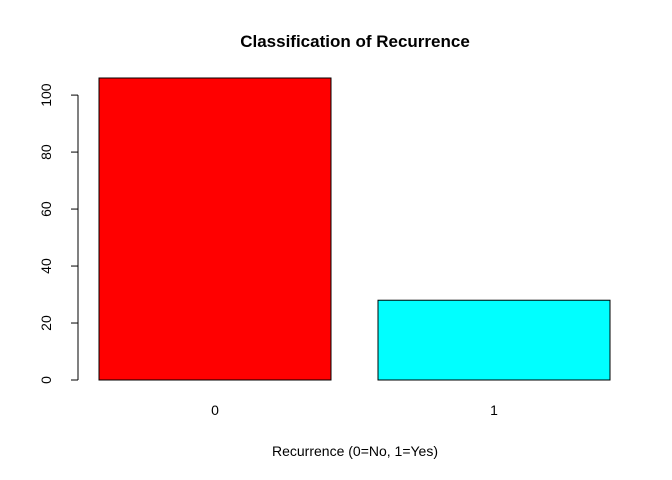 Image resolution: width=672 pixels, height=480 pixels. I want to click on y-tick-label: 100, so click(46, 95).